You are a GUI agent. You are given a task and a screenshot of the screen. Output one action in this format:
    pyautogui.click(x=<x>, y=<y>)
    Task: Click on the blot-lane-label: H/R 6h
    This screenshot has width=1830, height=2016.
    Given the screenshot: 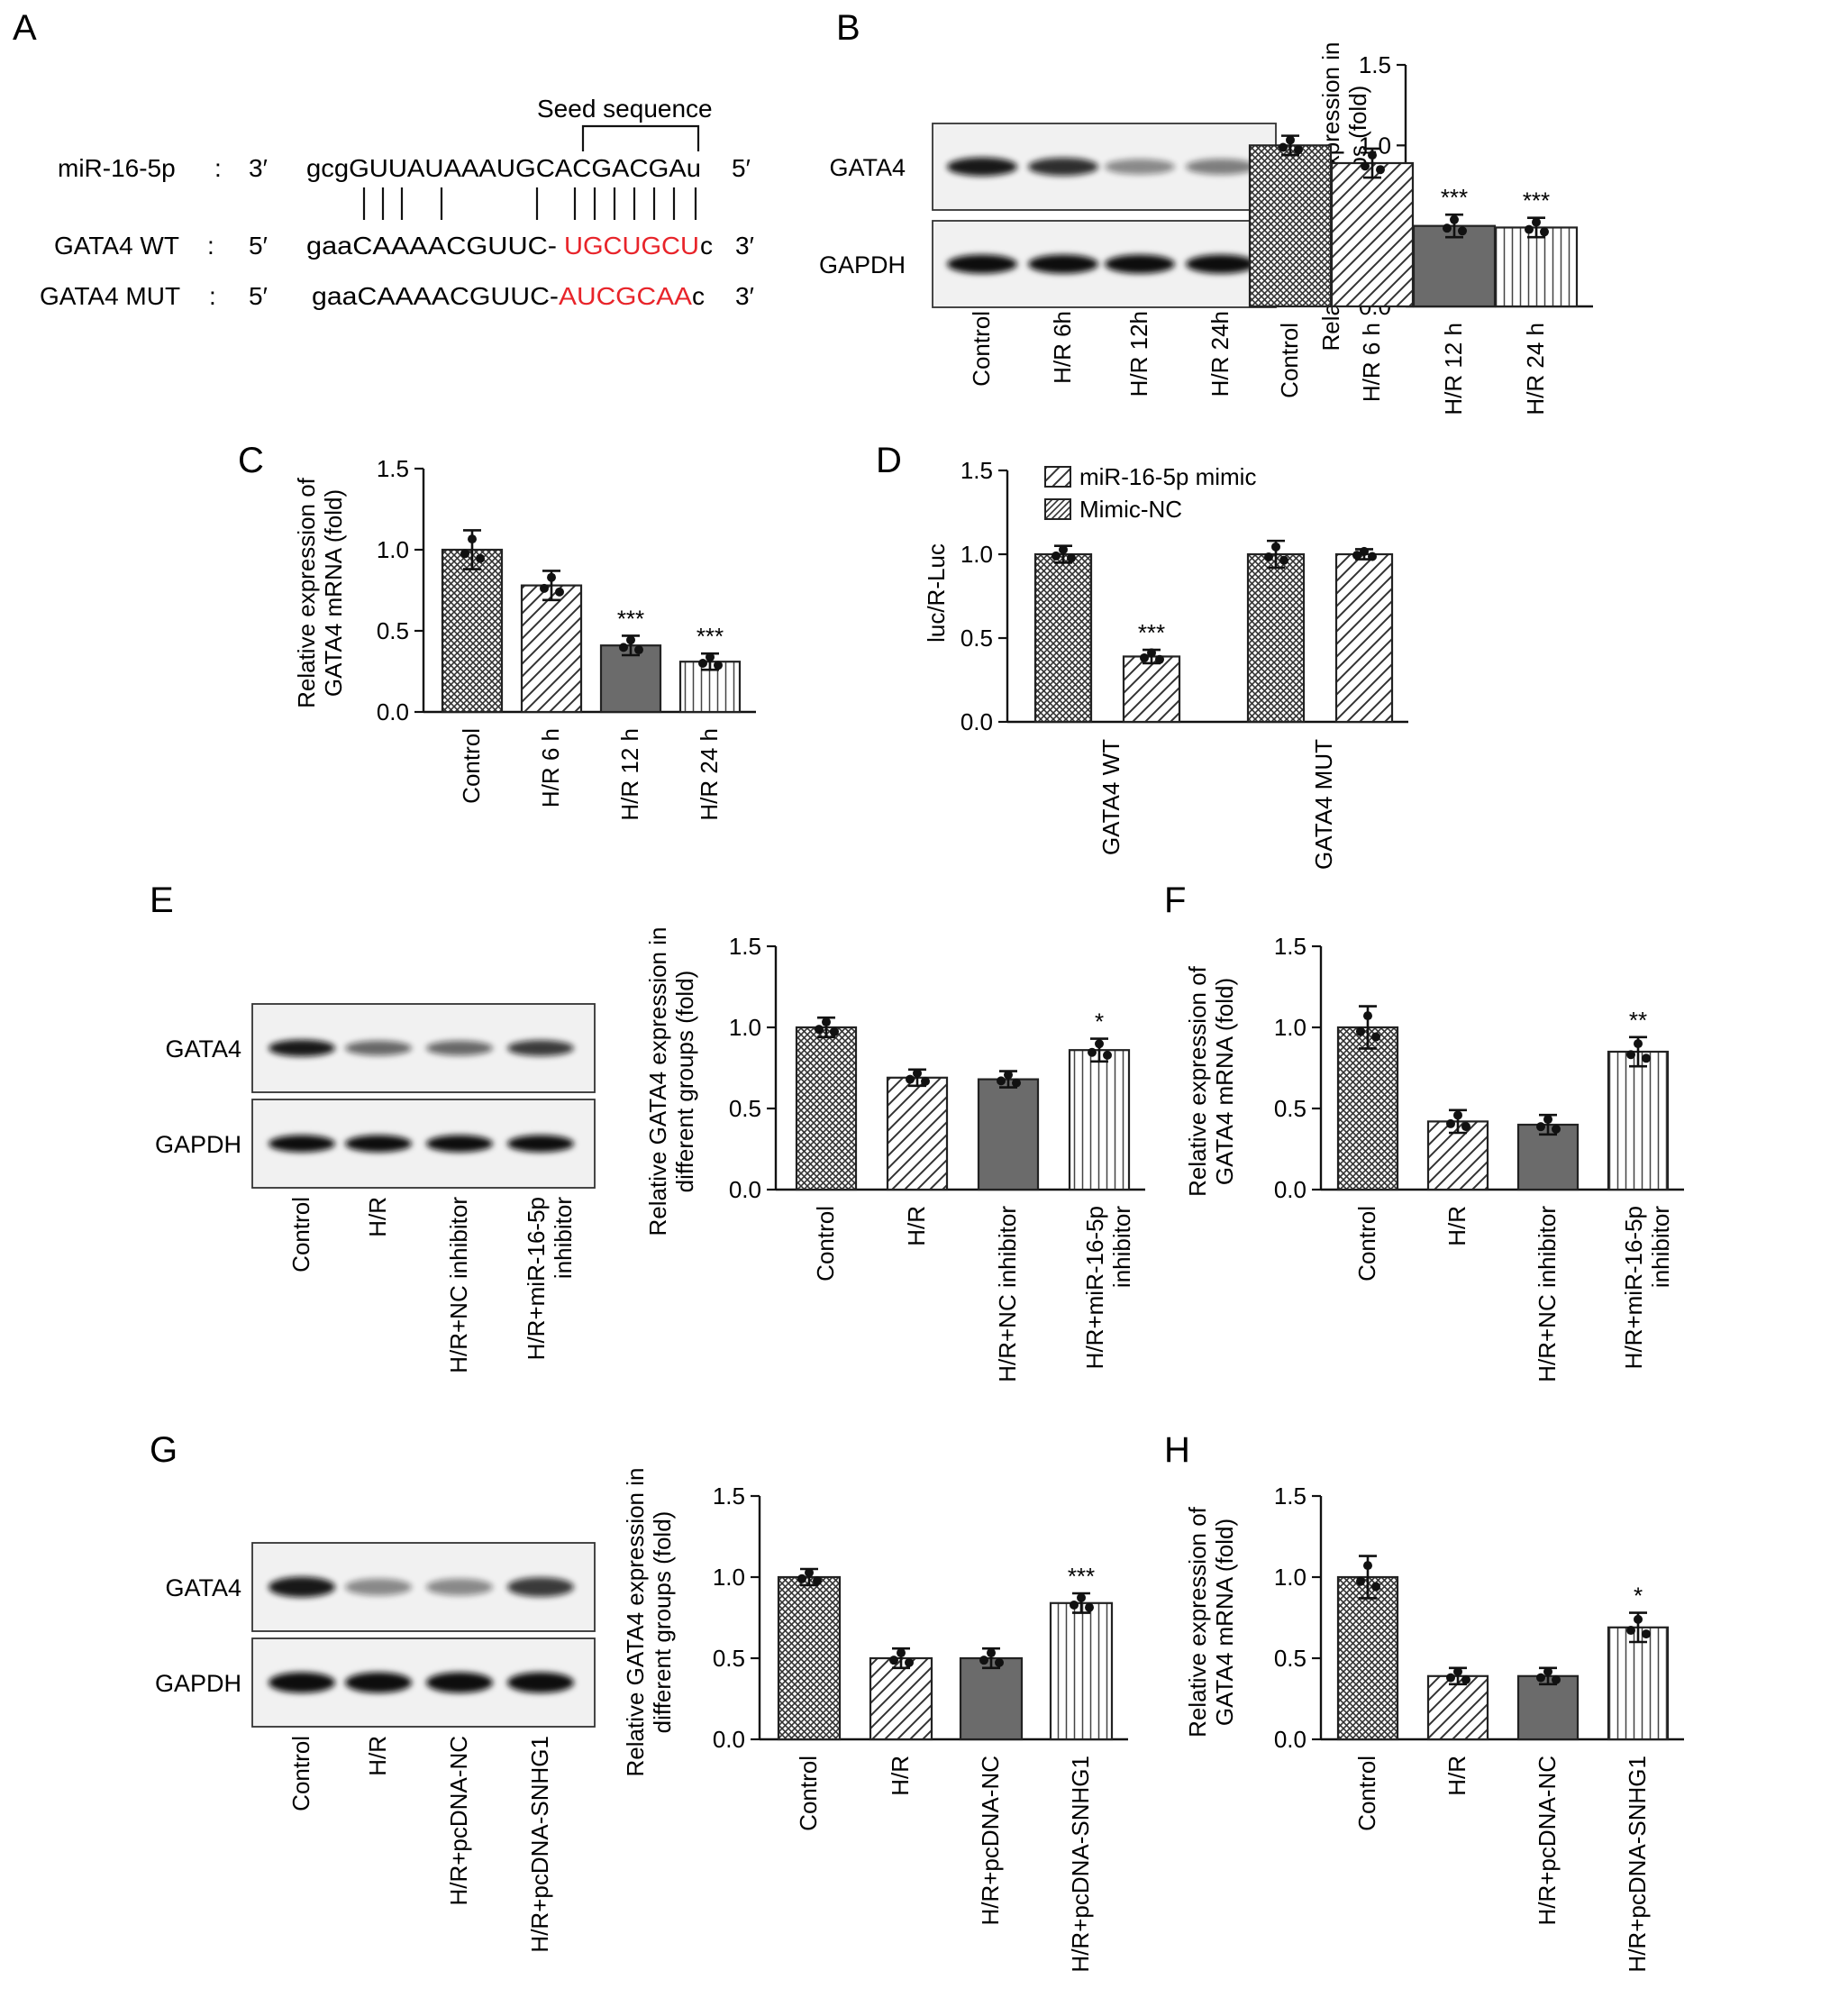 What is the action you would take?
    pyautogui.click(x=1062, y=347)
    